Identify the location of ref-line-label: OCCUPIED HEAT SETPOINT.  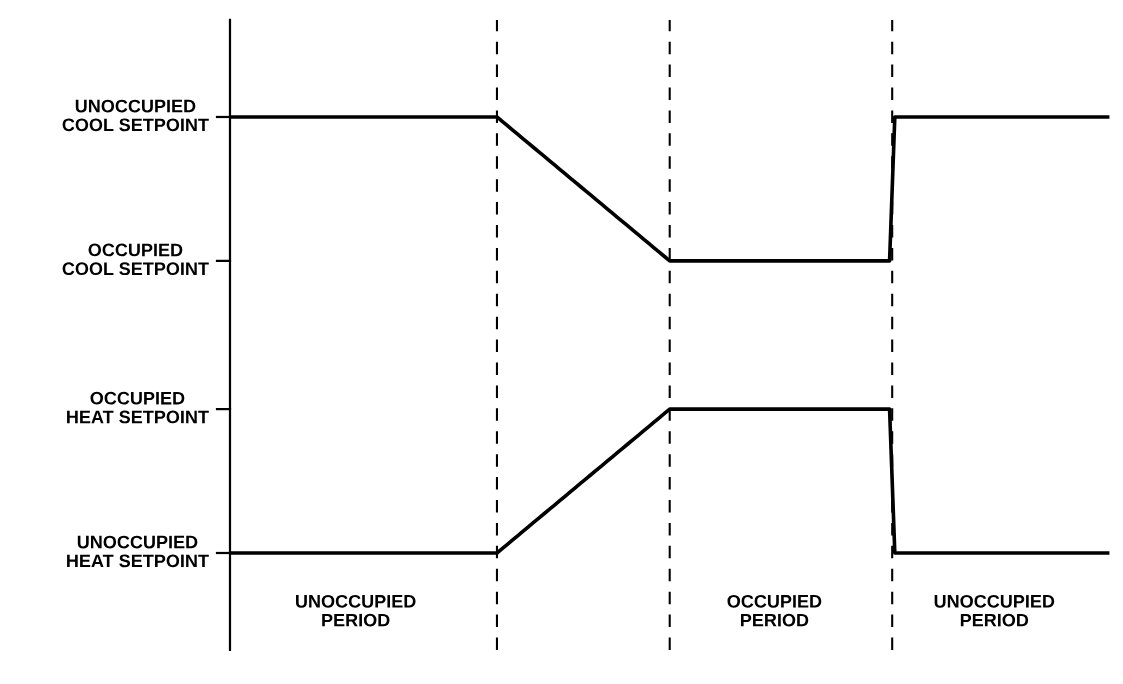
(138, 407).